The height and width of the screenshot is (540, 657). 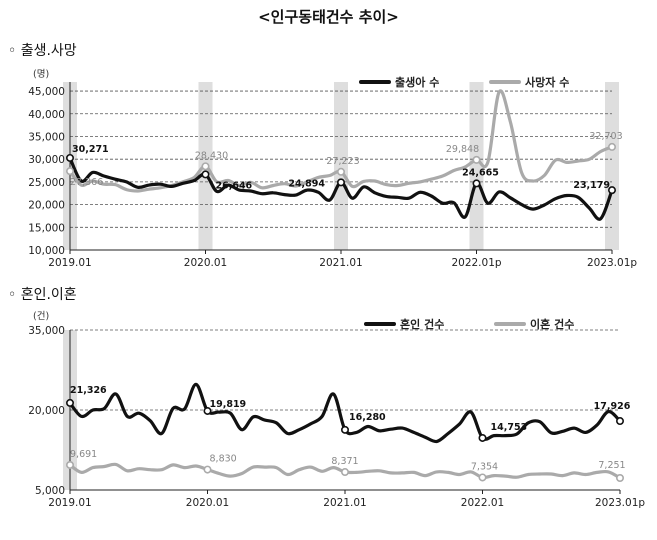 What do you see at coordinates (462, 149) in the screenshot?
I see `data-label: 29,848` at bounding box center [462, 149].